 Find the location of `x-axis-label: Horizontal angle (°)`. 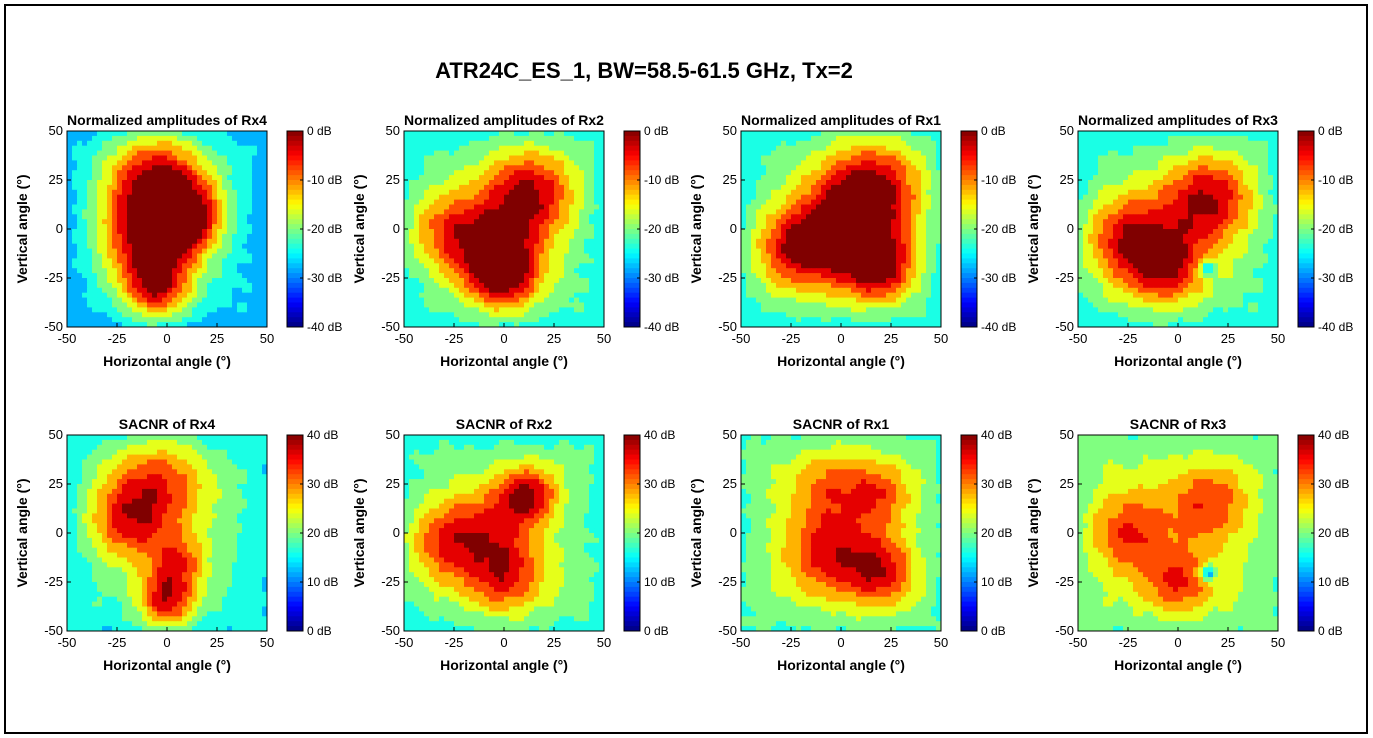

x-axis-label: Horizontal angle (°) is located at coordinates (504, 361).